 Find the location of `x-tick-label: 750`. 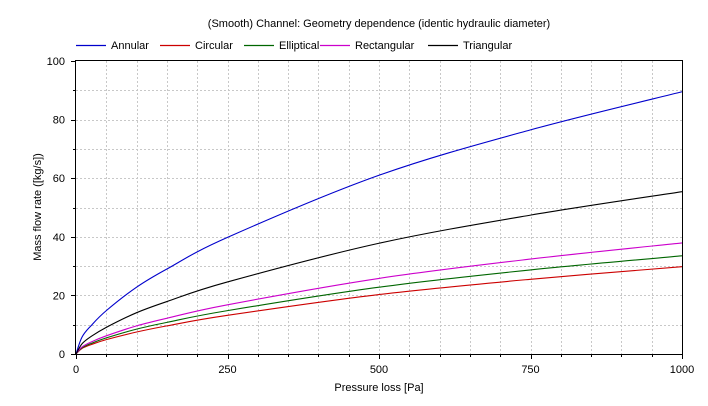

x-tick-label: 750 is located at coordinates (530, 370).